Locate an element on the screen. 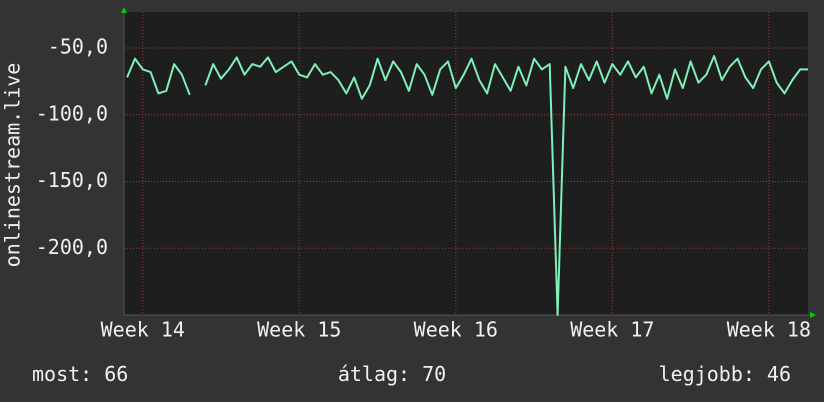 This screenshot has height=402, width=824. y-tick-label: -100,0 is located at coordinates (72, 113).